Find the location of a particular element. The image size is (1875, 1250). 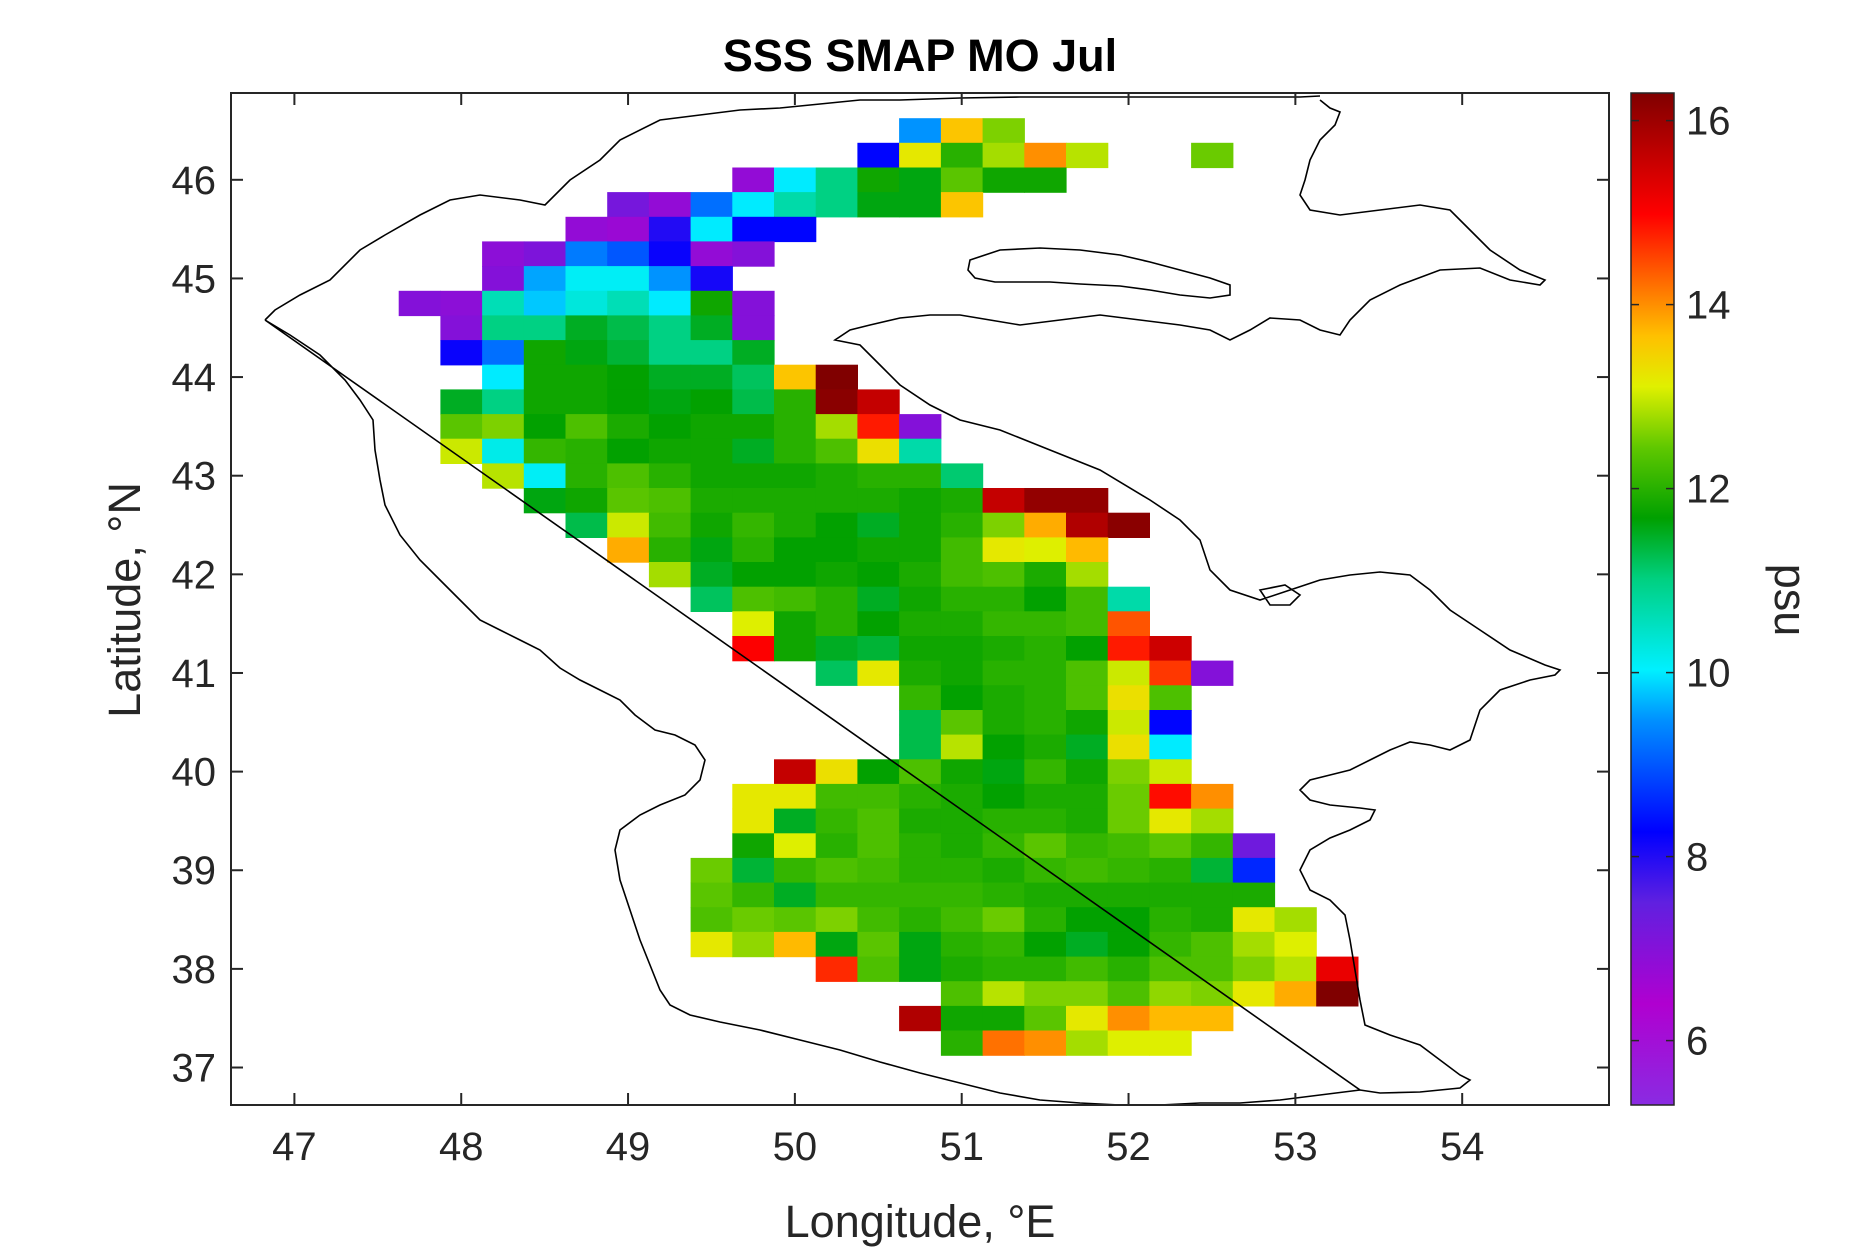

chart-title: SSS SMAP MO Jul is located at coordinates (920, 55).